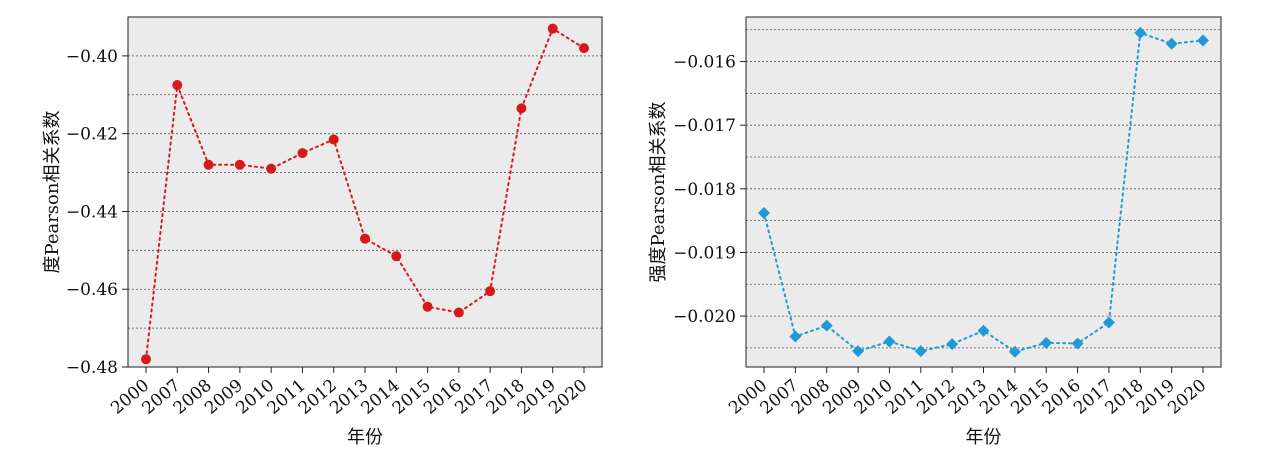  I want to click on y-tick-label: −0.42, so click(92, 135).